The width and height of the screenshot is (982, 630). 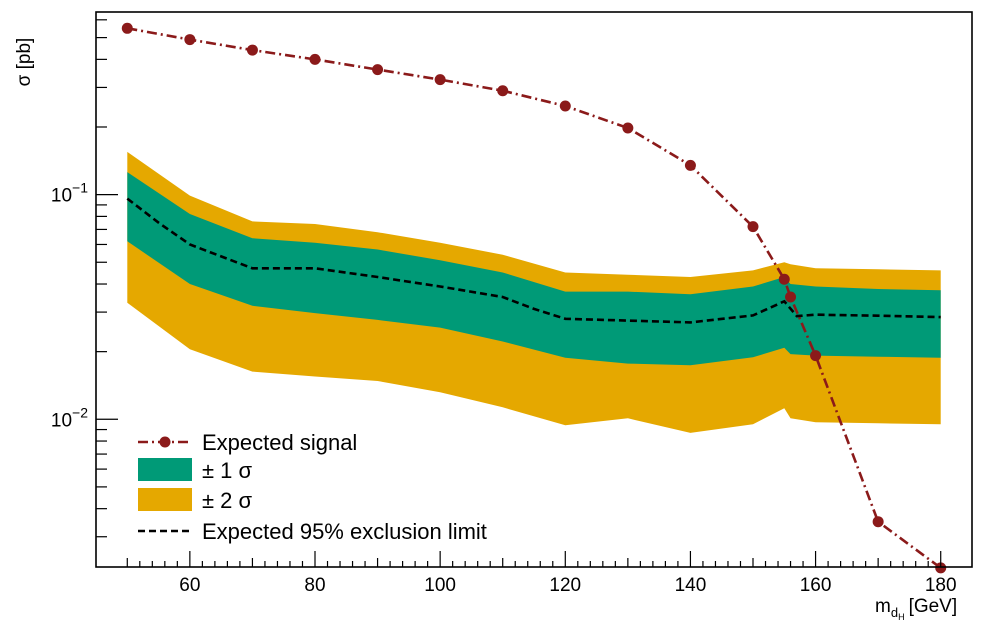 What do you see at coordinates (69, 417) in the screenshot?
I see `y-tick-label: 10⁻²` at bounding box center [69, 417].